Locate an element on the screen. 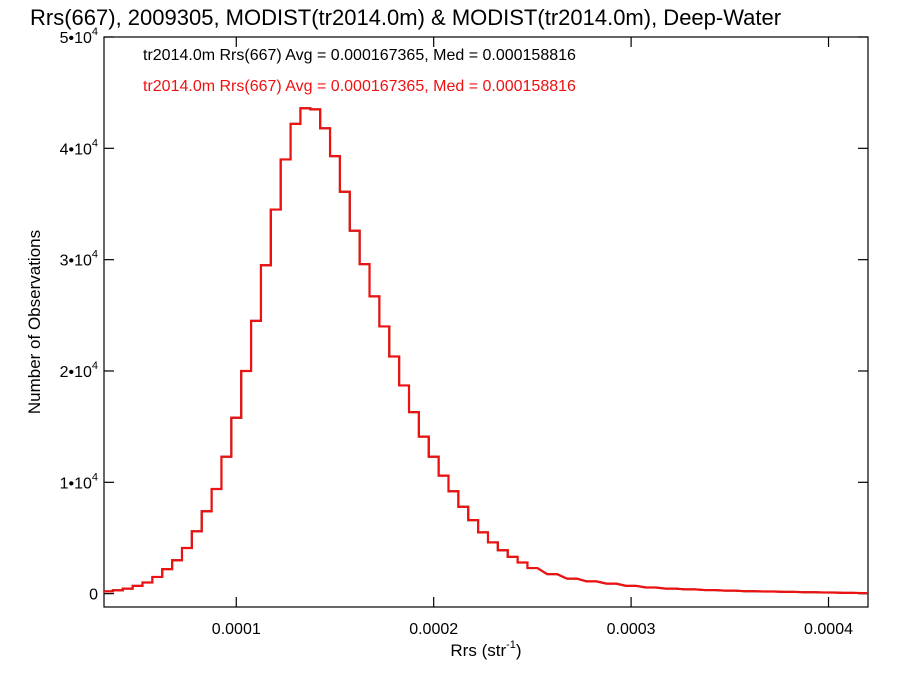 The image size is (900, 675). y-tick-label: 0 is located at coordinates (93, 595).